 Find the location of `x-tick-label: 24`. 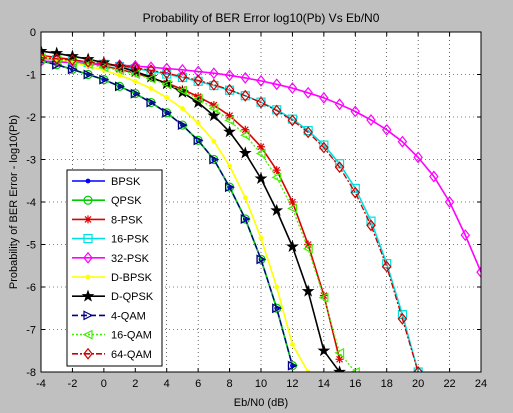

x-tick-label: 24 is located at coordinates (481, 384).